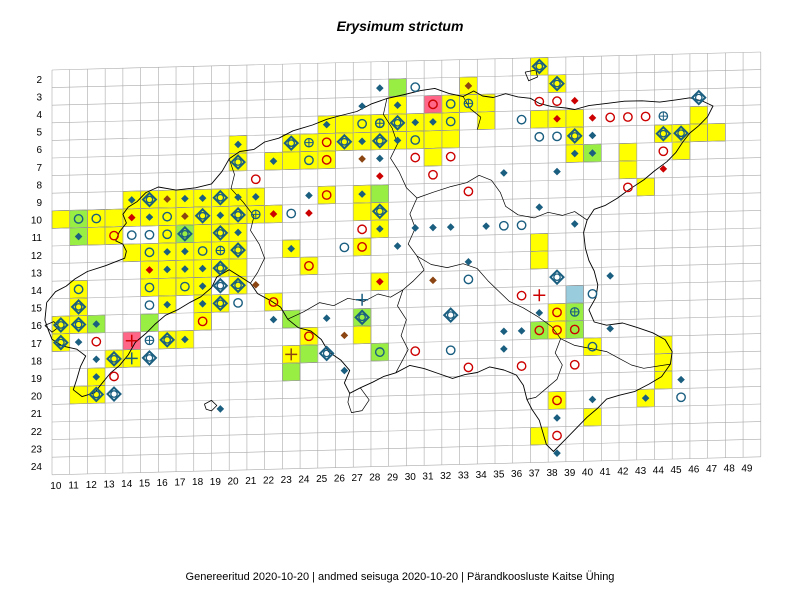 This screenshot has height=600, width=800. I want to click on x-tick-label: 15, so click(145, 484).